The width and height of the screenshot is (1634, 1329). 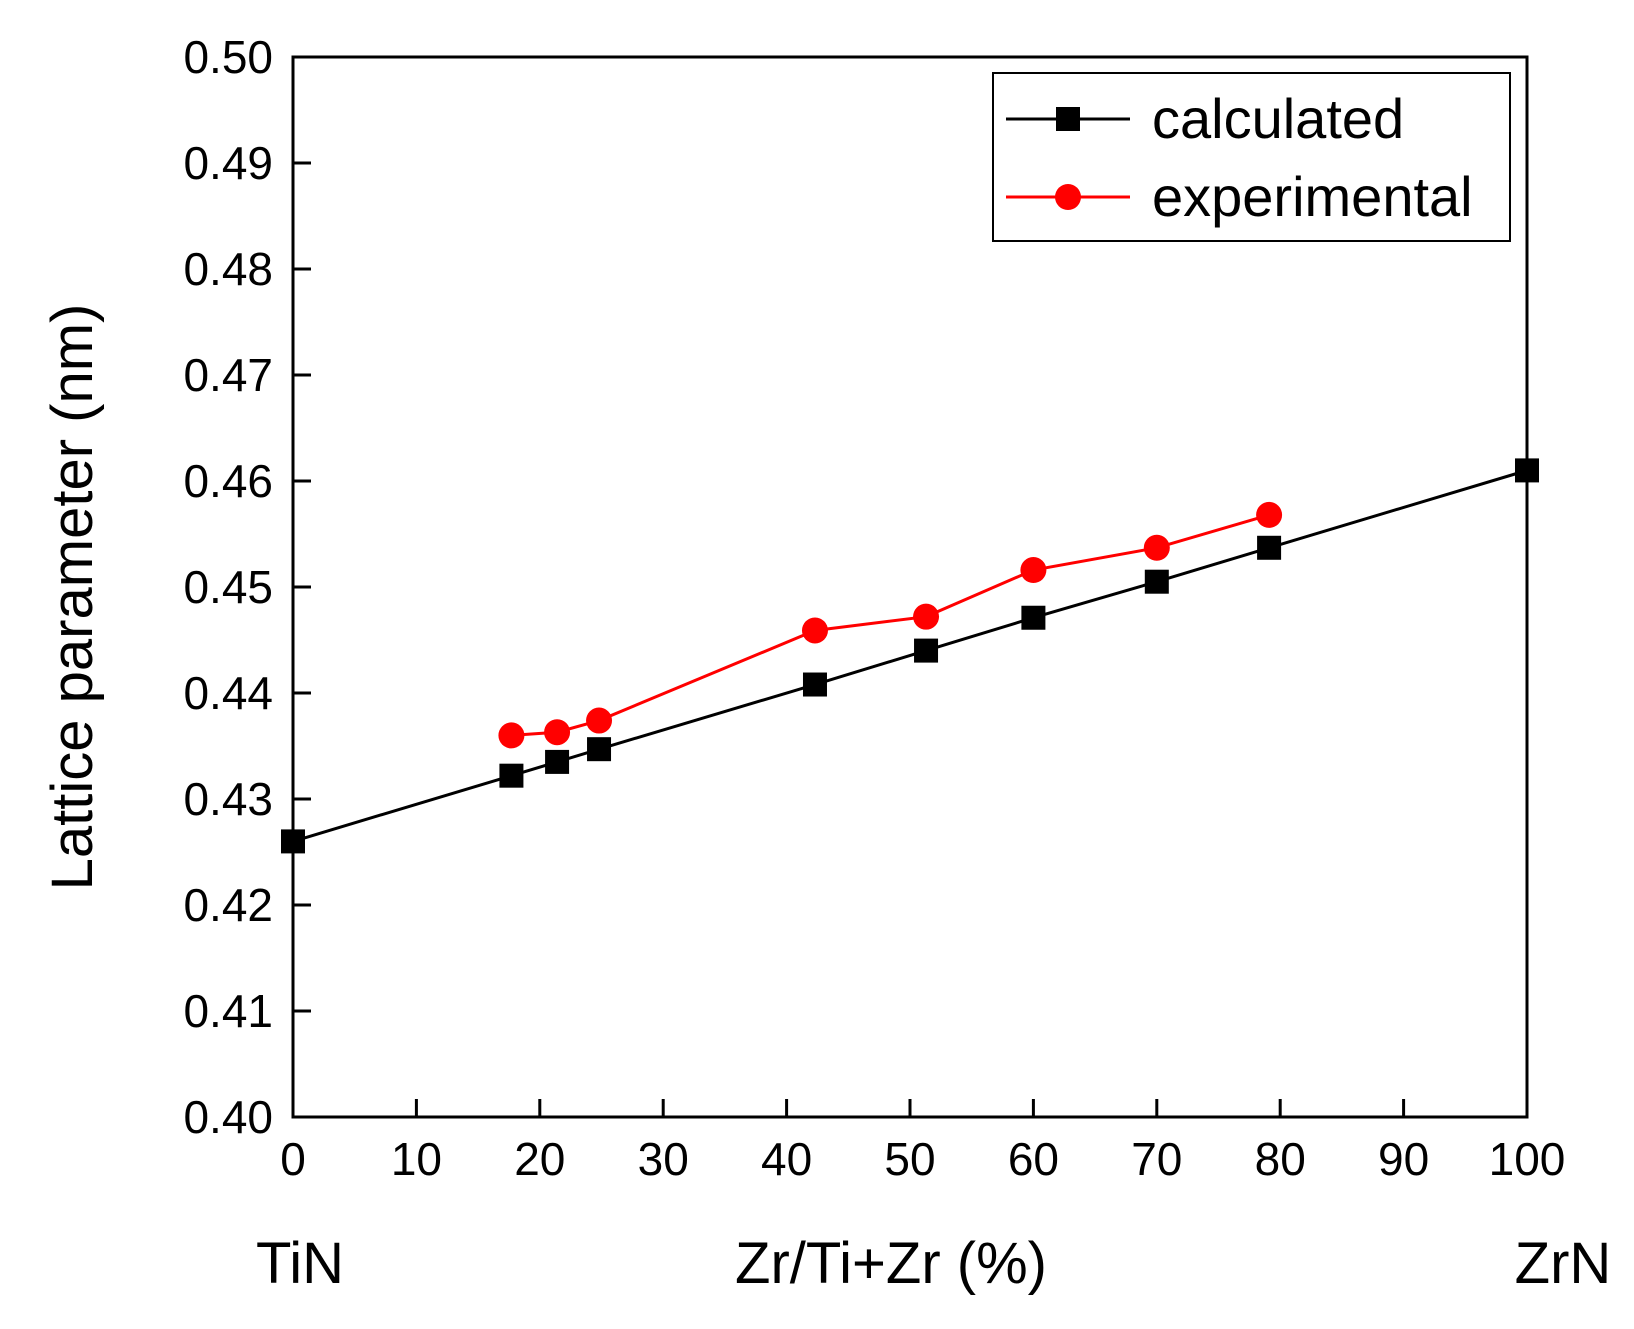 I want to click on x-axis-label: Zr/Ti+Zr (%), so click(x=891, y=1263).